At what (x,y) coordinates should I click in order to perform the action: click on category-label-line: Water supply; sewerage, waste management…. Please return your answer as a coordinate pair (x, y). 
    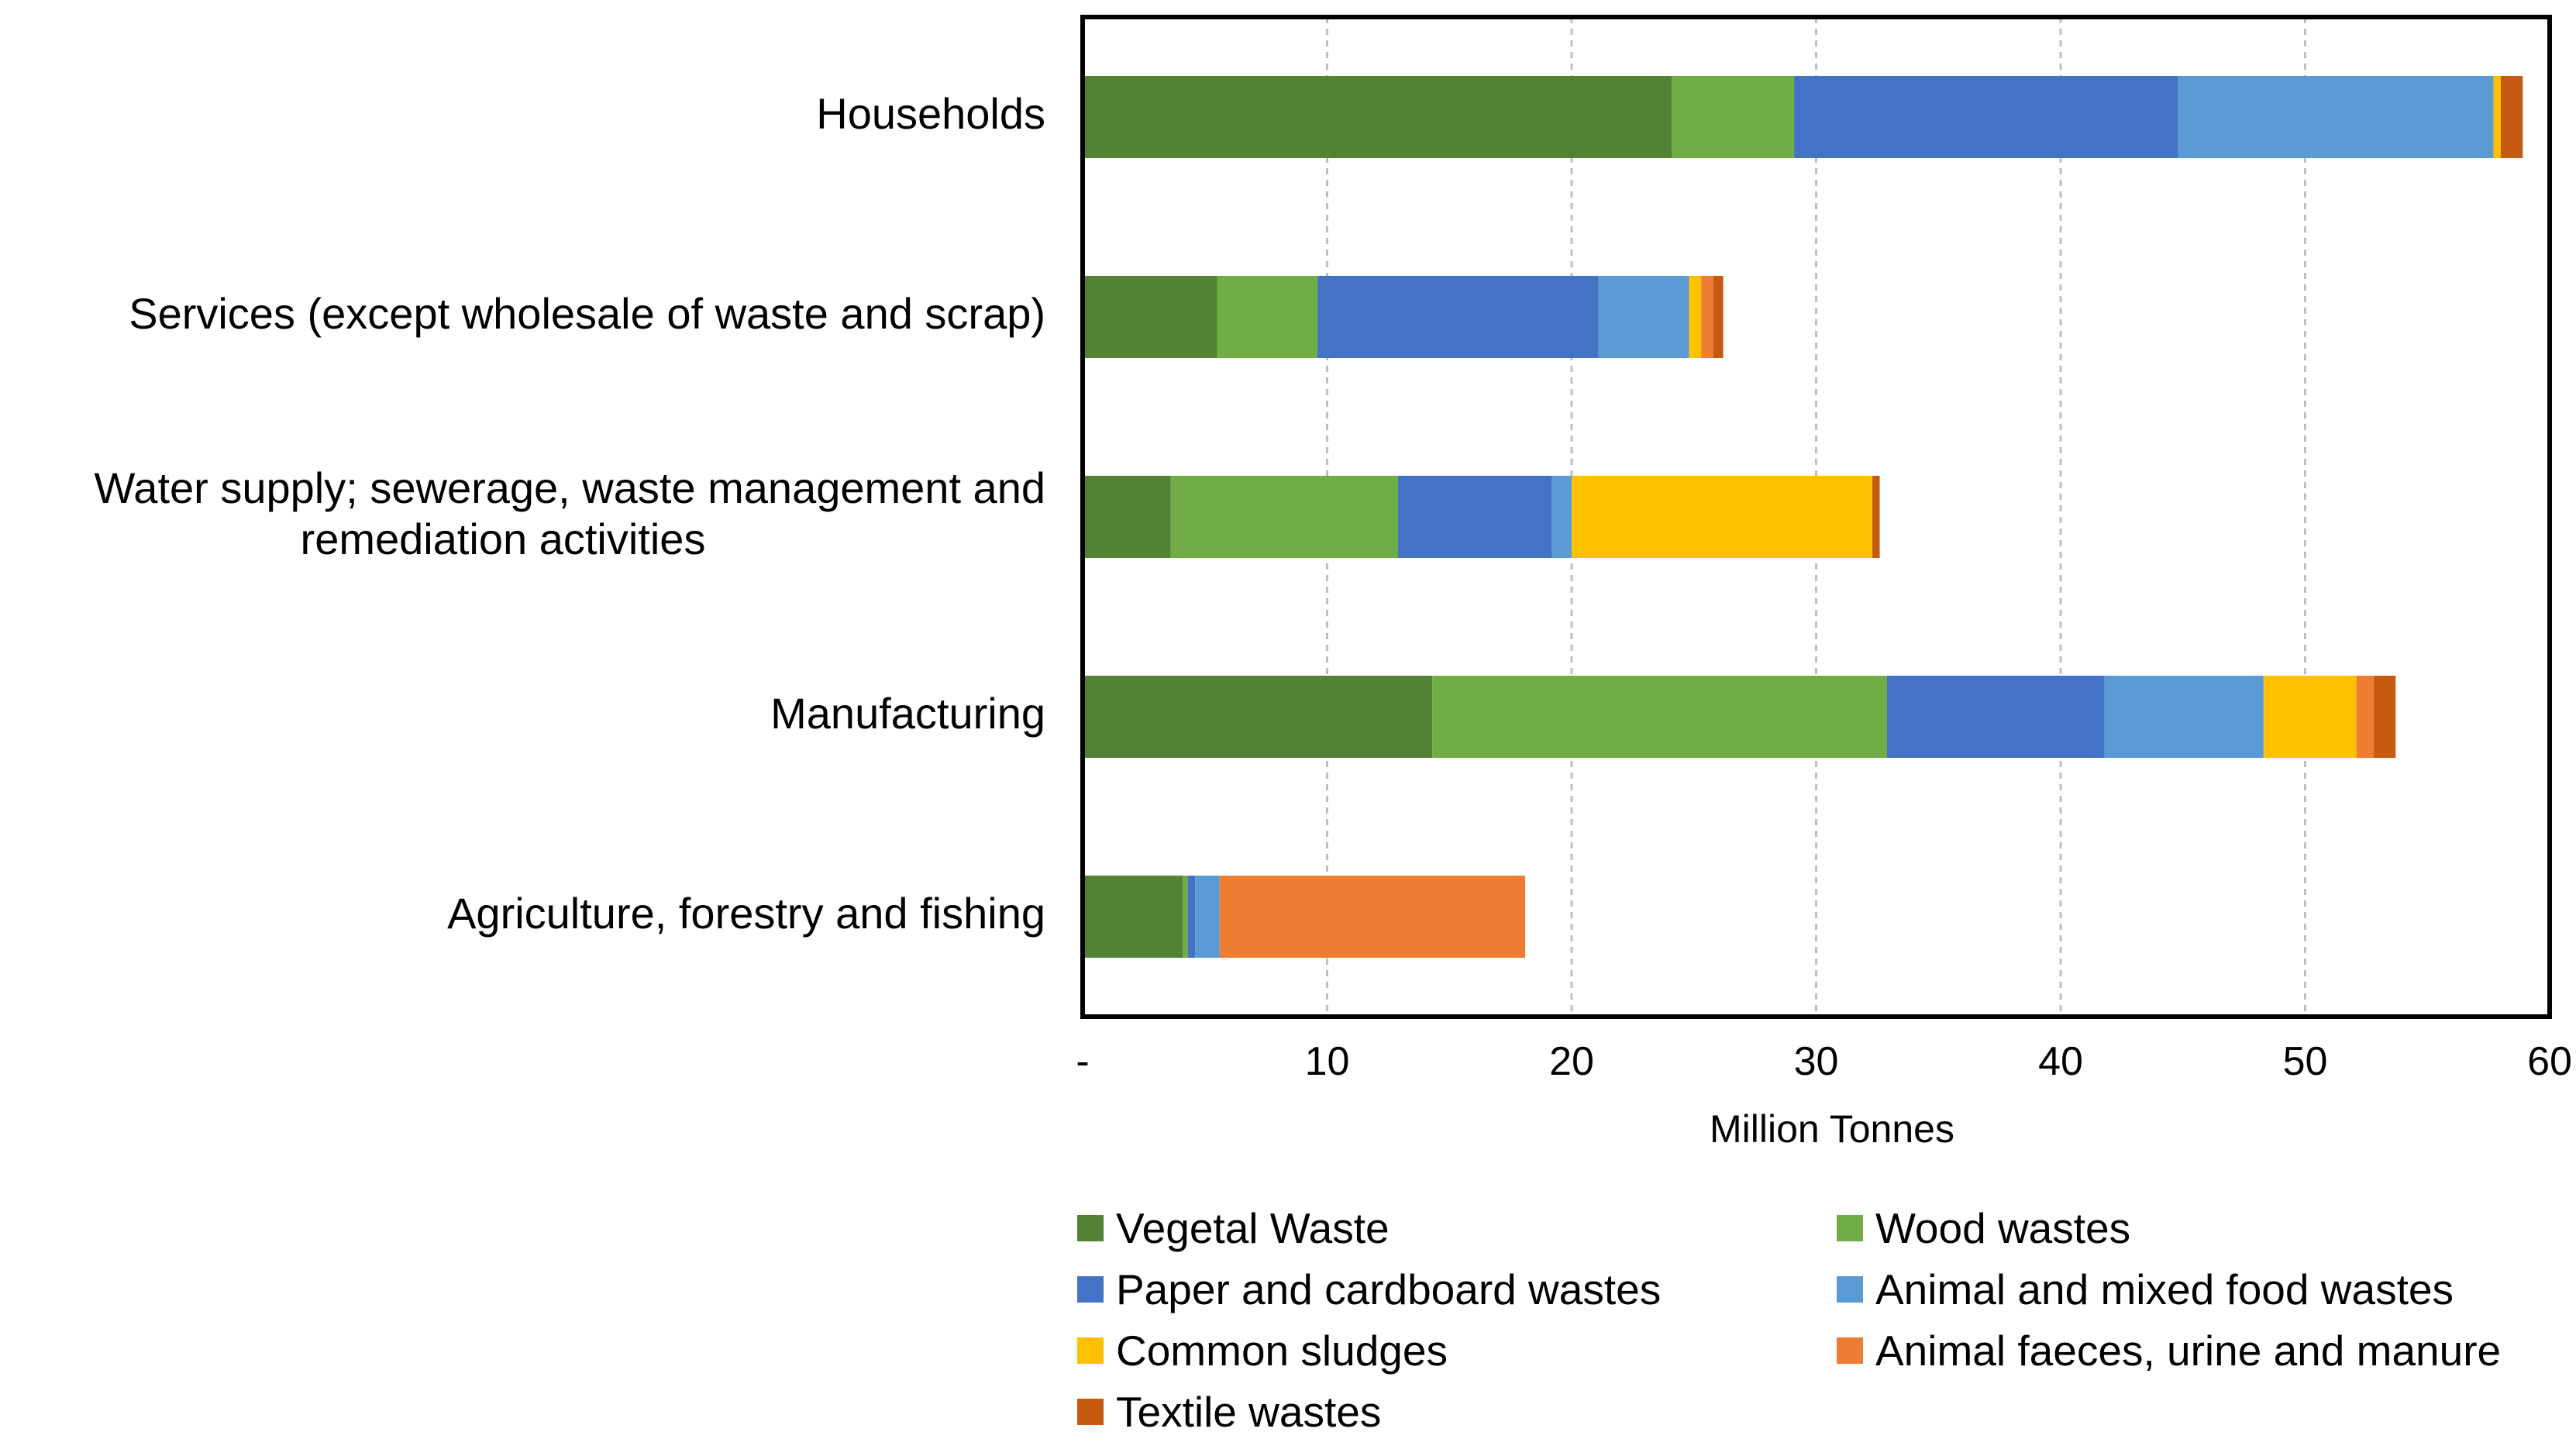
    Looking at the image, I should click on (569, 487).